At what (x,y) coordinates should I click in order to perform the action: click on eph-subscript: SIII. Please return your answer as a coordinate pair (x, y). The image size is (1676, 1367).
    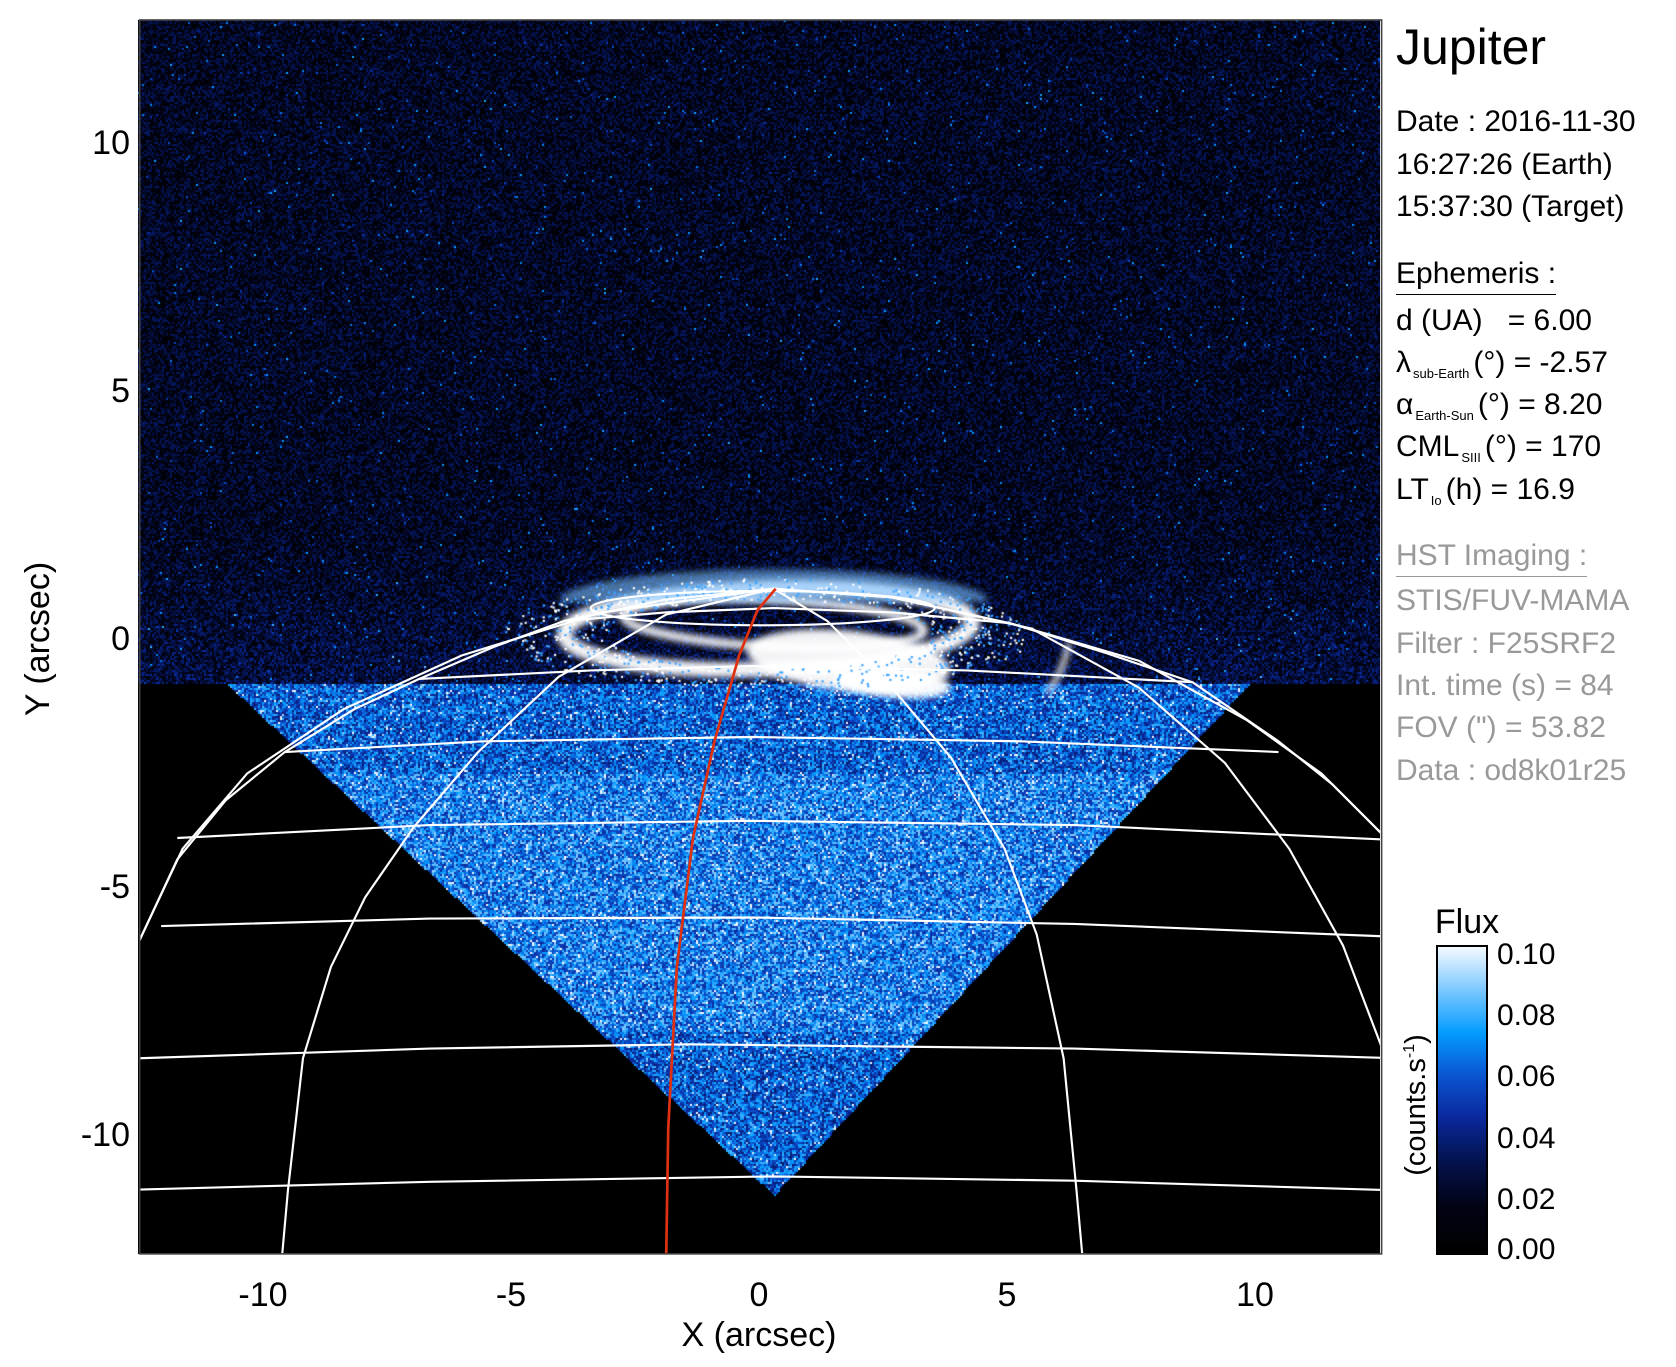
    Looking at the image, I should click on (1471, 457).